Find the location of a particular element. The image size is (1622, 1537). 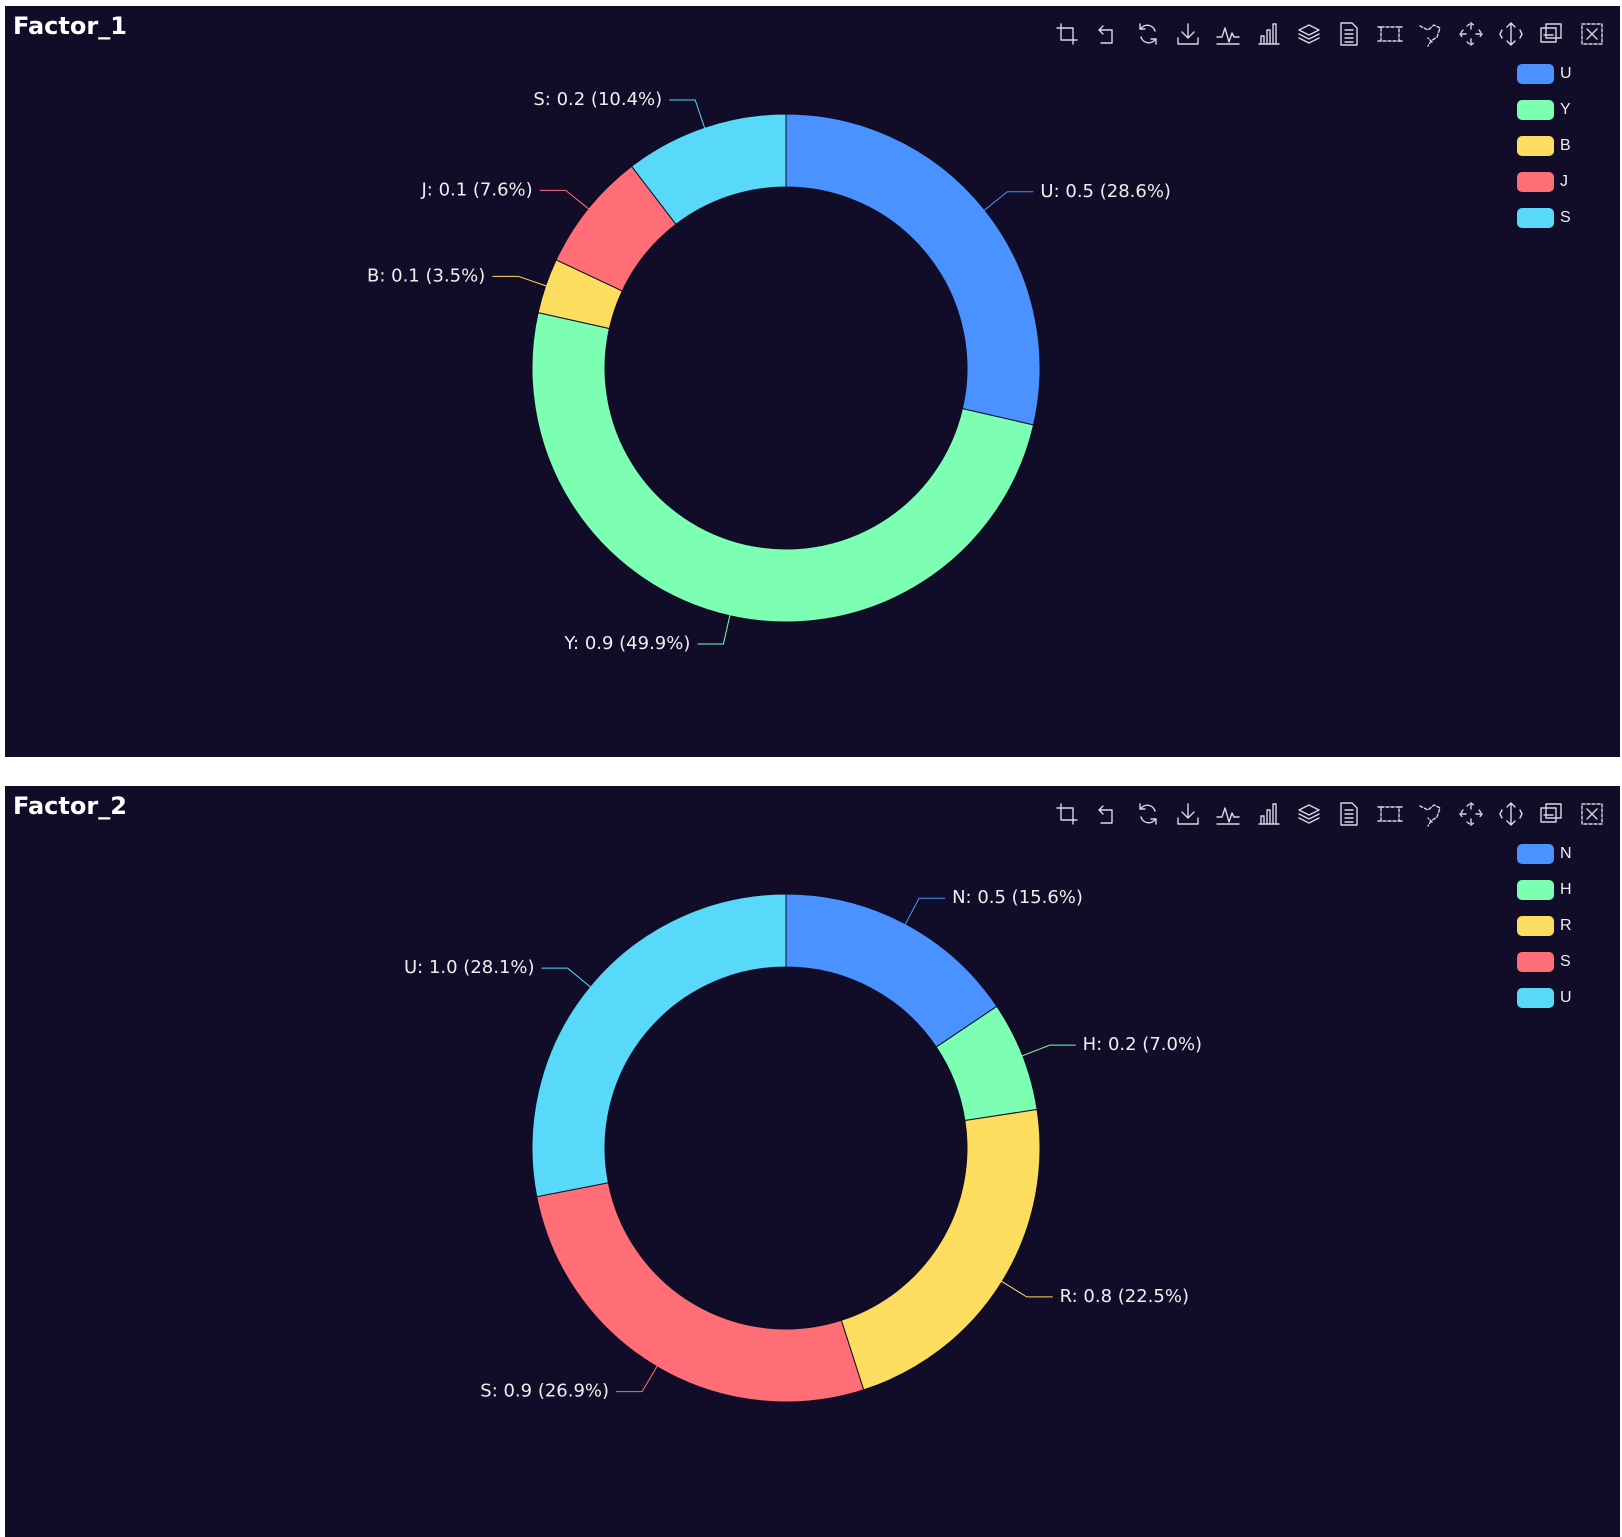

legend-label: J is located at coordinates (1564, 181).